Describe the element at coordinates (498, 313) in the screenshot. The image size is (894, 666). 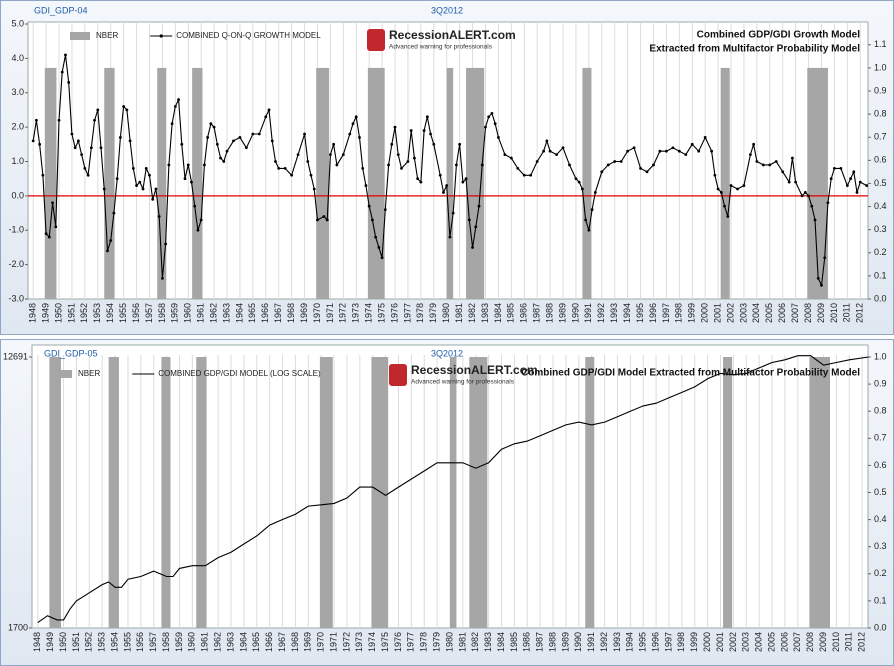
I see `x-tick-label: 1984` at that location.